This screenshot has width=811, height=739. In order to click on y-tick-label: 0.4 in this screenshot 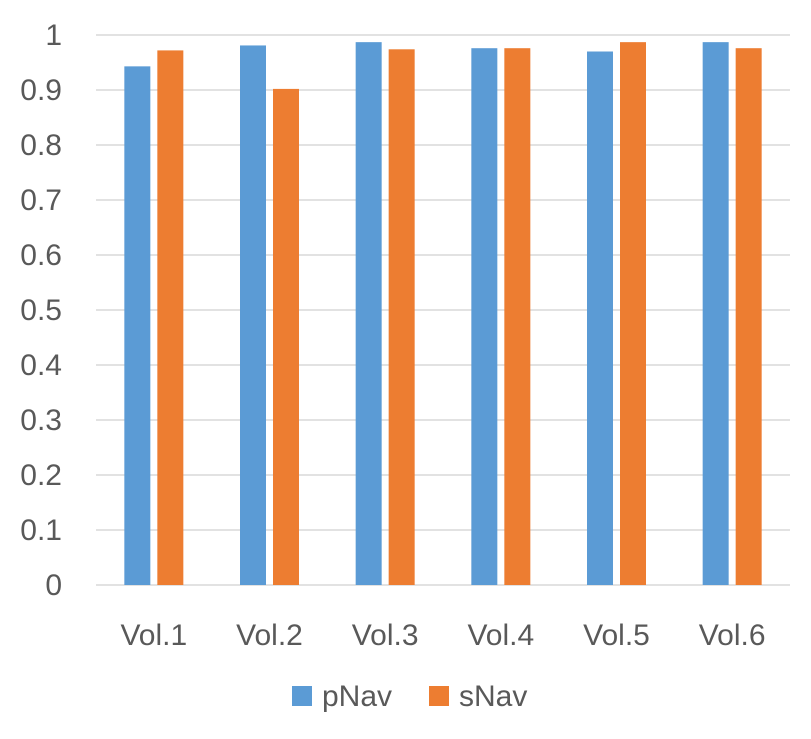, I will do `click(41, 365)`.